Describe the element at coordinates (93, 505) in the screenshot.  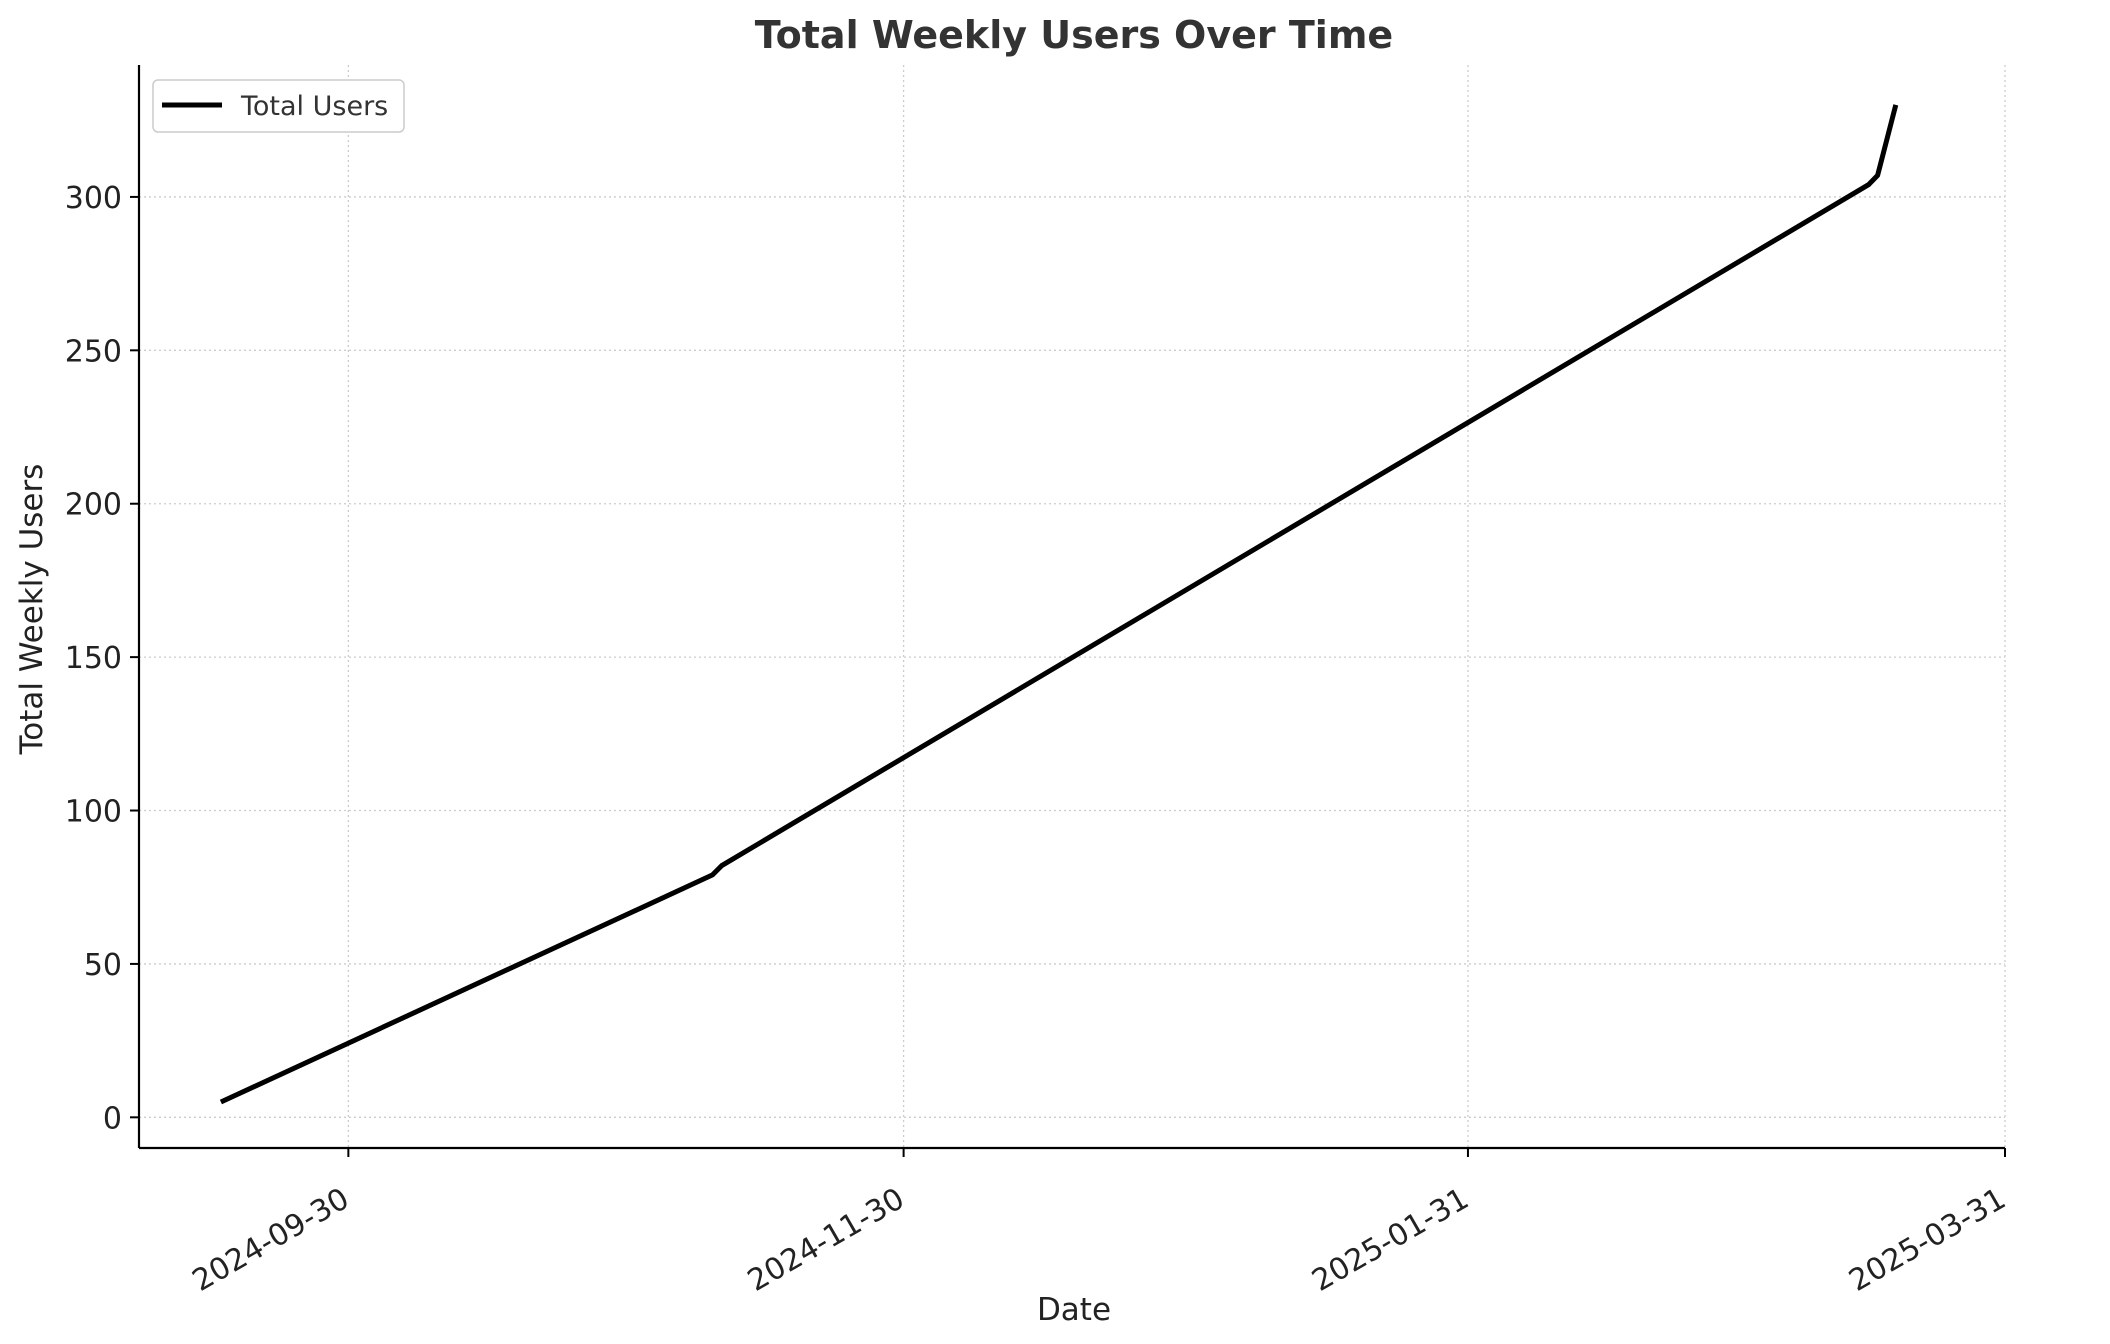
I see `y-tick-label: 200` at that location.